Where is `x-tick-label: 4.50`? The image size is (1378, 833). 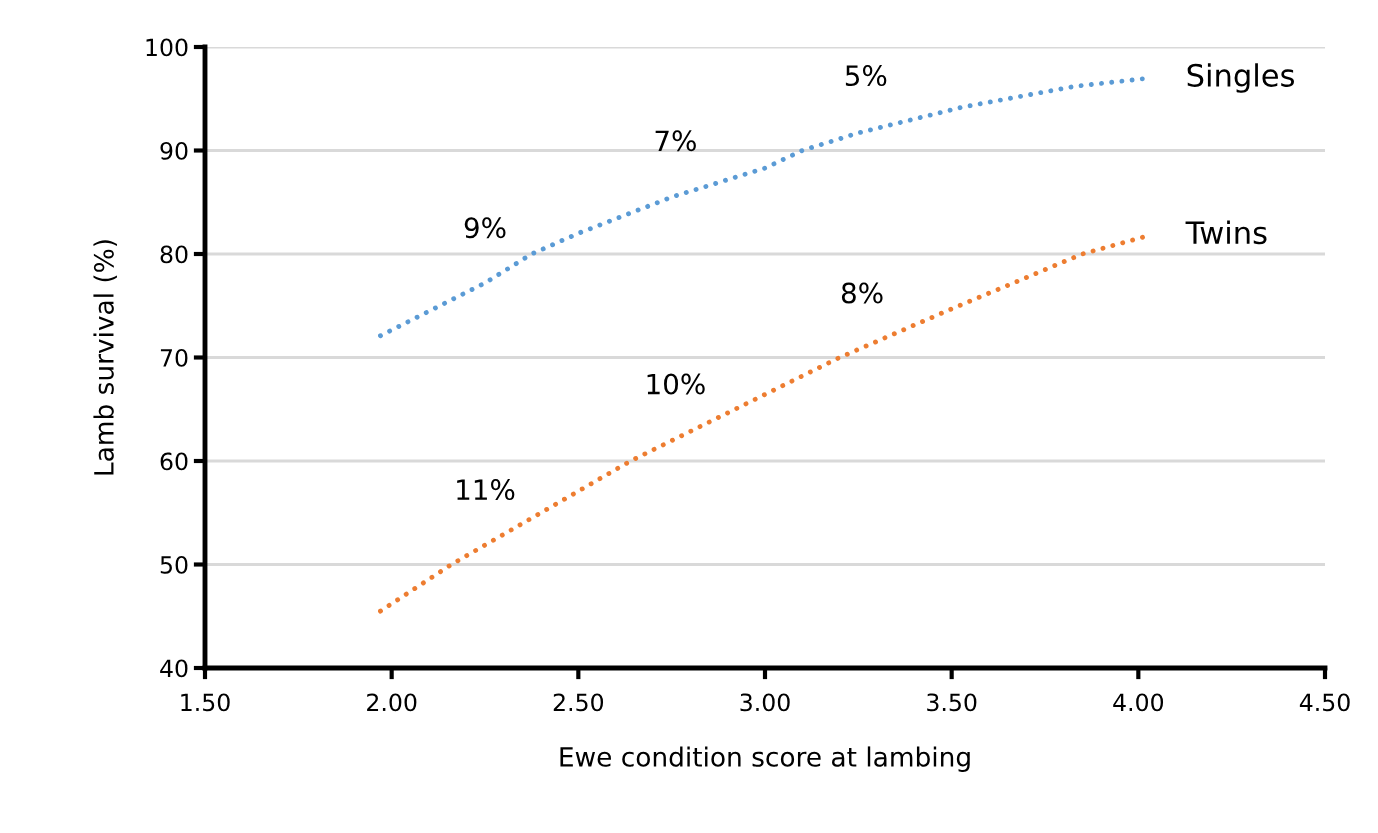
x-tick-label: 4.50 is located at coordinates (1324, 702).